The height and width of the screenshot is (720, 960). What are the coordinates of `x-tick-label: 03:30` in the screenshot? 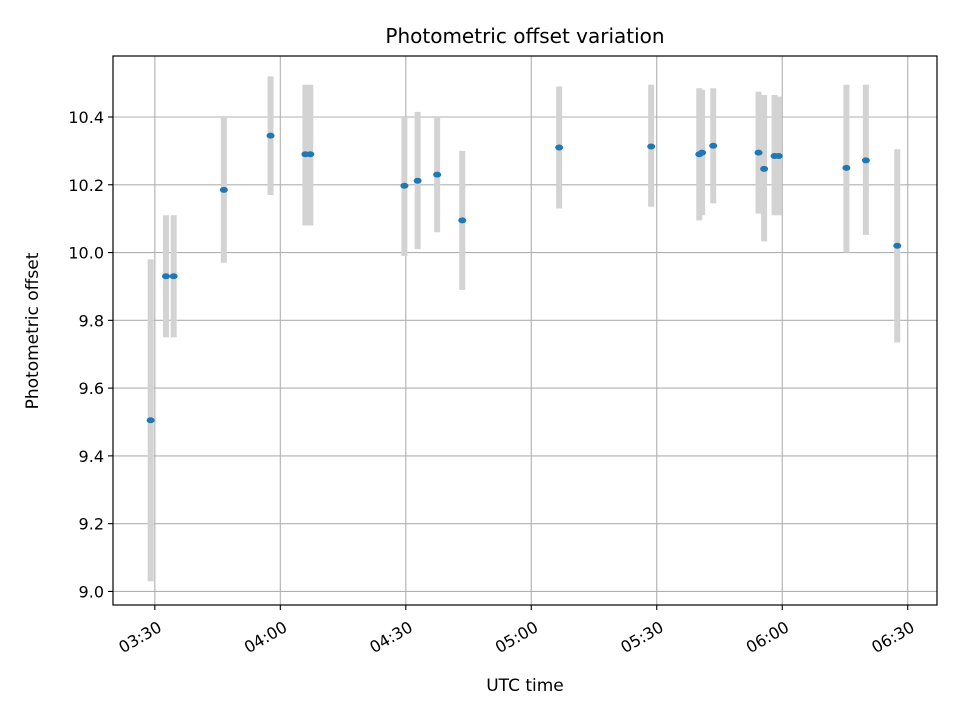 It's located at (139, 637).